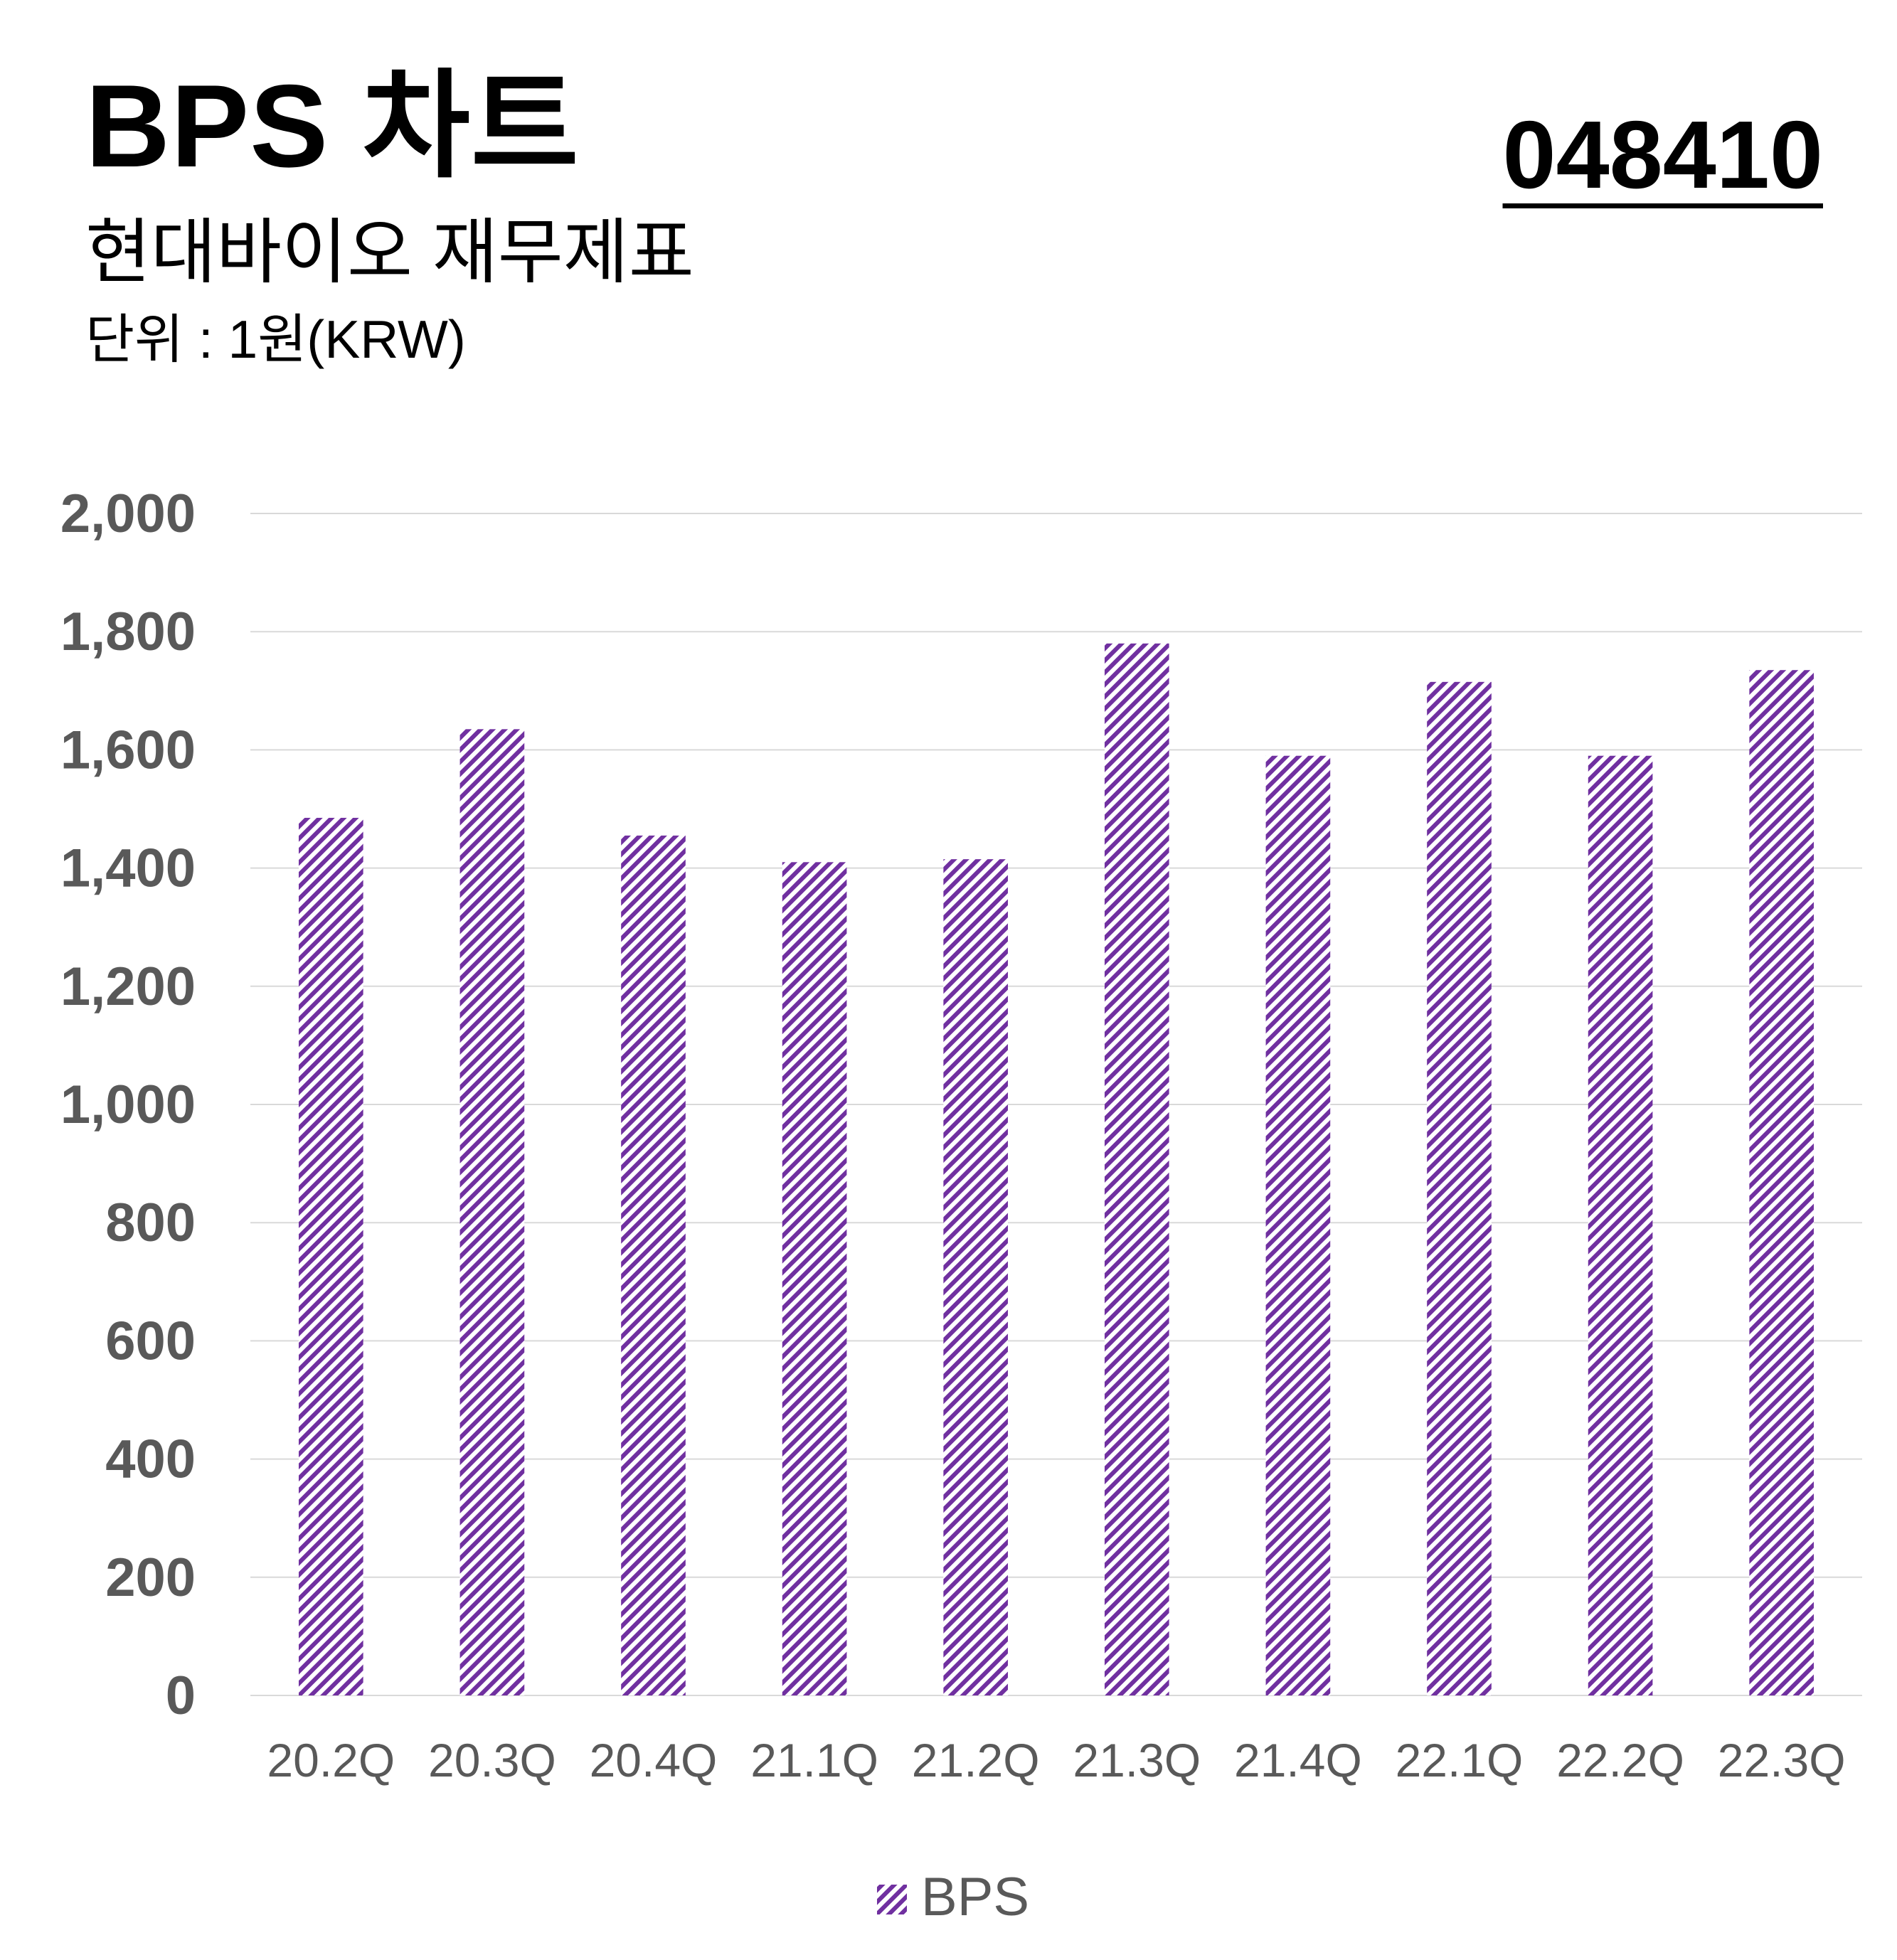 This screenshot has height=1960, width=1897. Describe the element at coordinates (276, 339) in the screenshot. I see `unit-label: 단위 : 1원(KRW)` at that location.